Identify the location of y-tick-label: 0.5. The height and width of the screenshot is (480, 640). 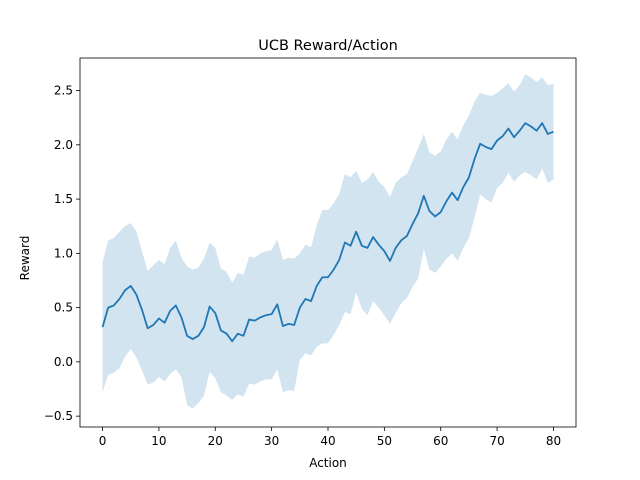
(63, 308).